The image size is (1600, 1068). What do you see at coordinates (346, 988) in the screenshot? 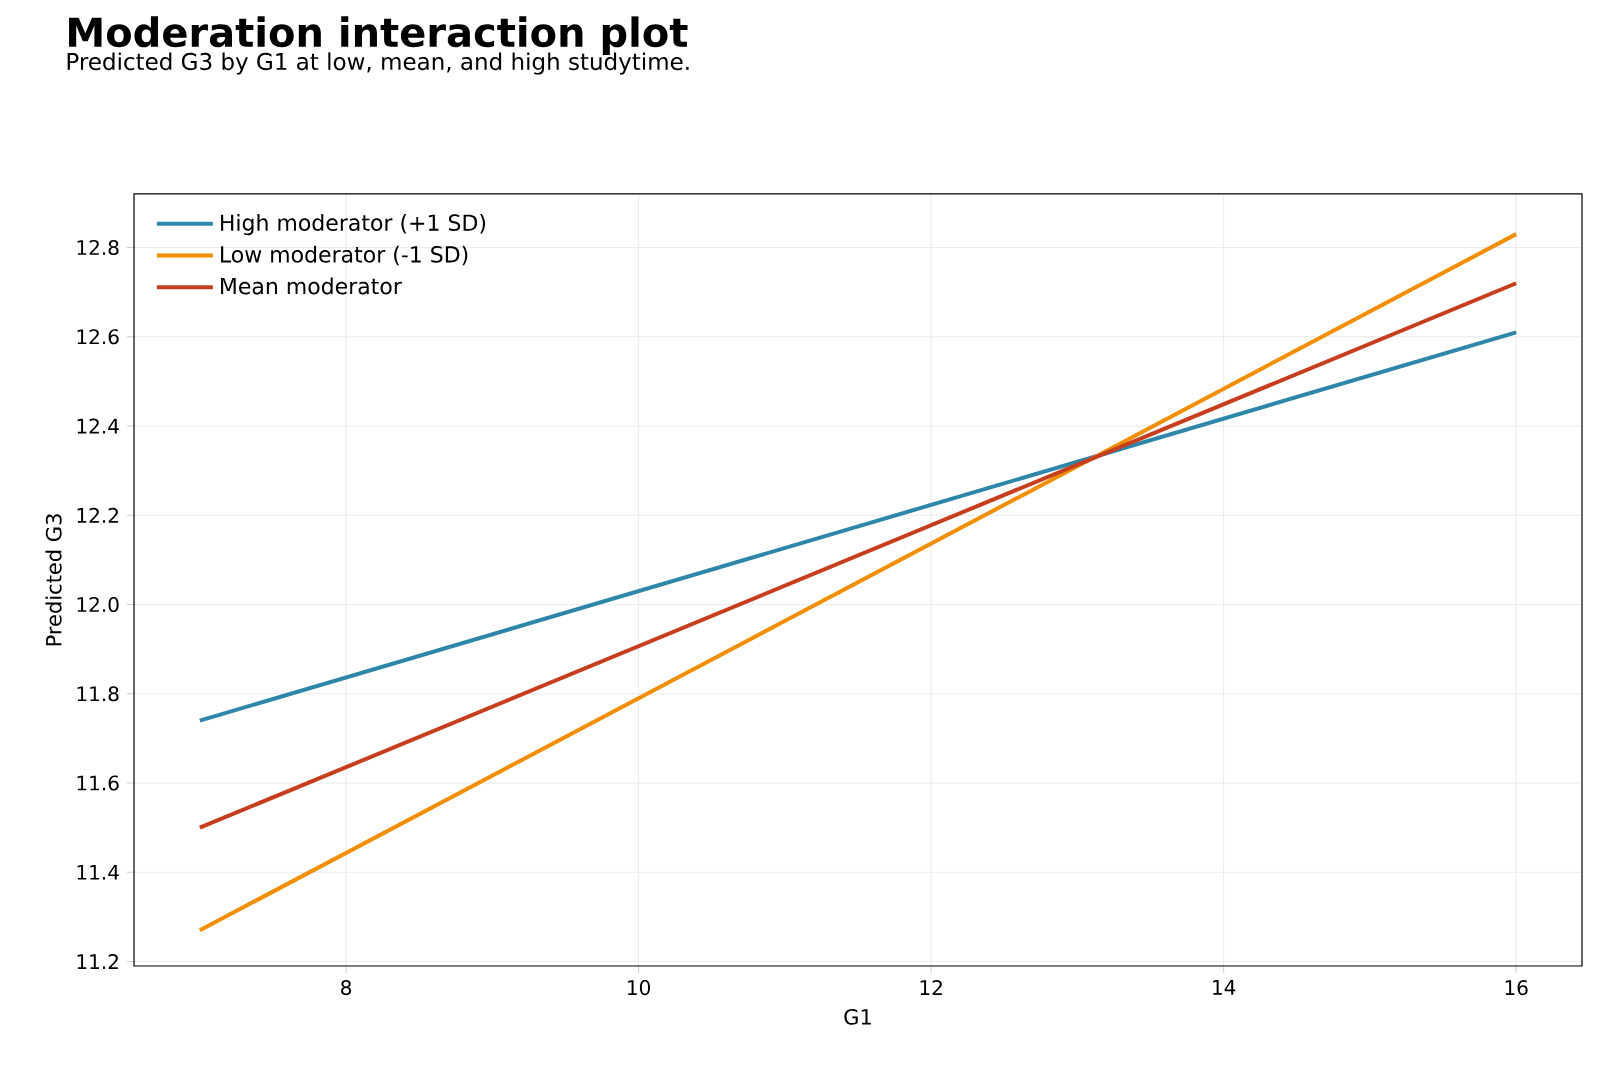
I see `x-tick-label: 8` at bounding box center [346, 988].